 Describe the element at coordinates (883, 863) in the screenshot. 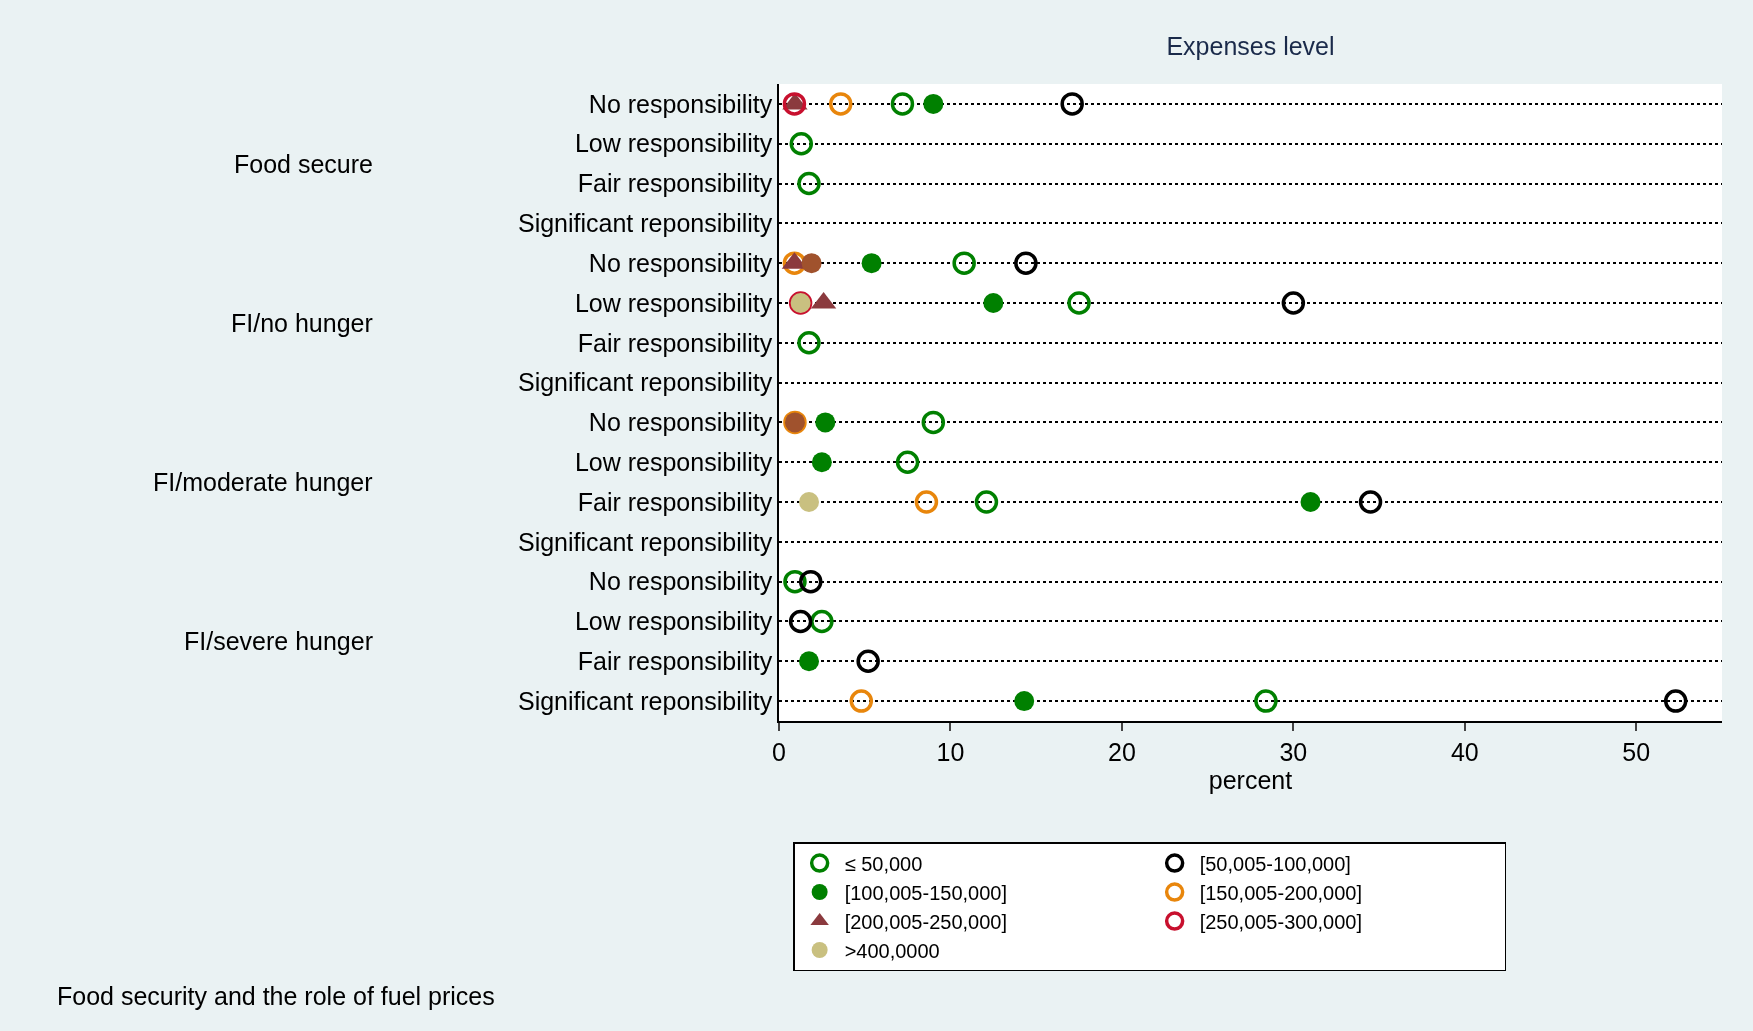

I see `legend-label: ≤ 50,000` at that location.